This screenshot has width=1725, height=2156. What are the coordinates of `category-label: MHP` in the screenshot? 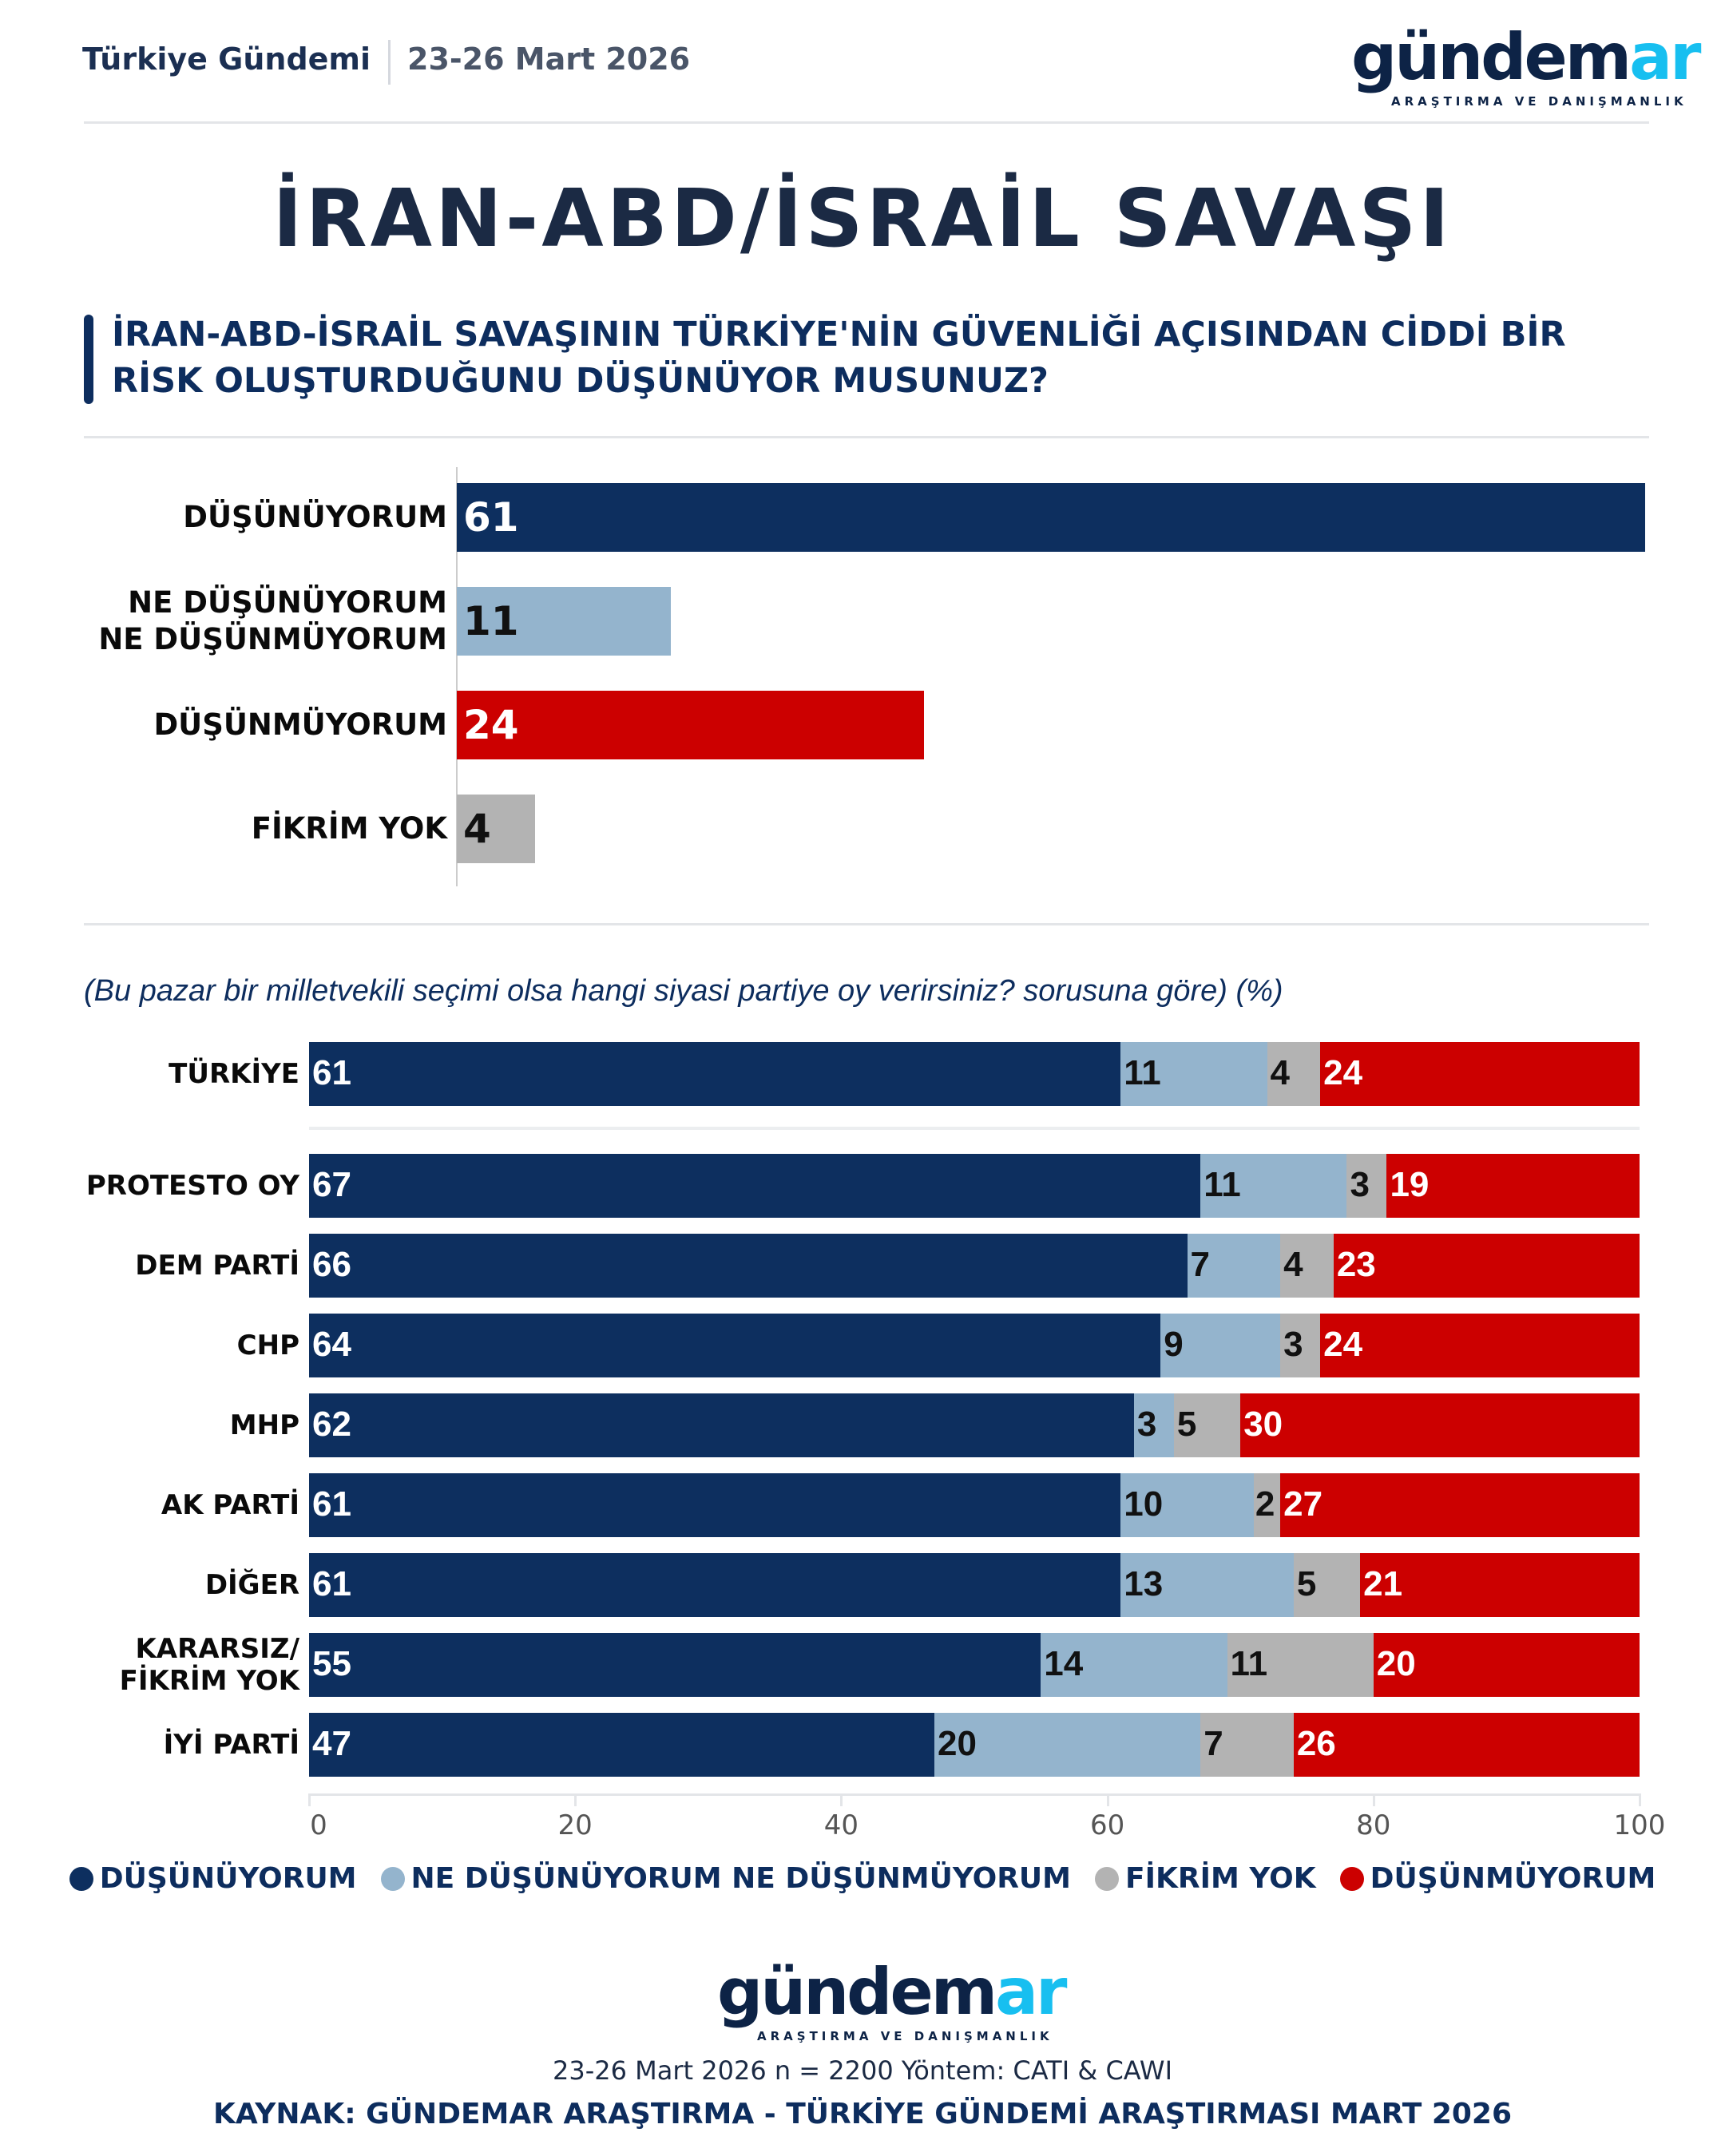 It's located at (265, 1425).